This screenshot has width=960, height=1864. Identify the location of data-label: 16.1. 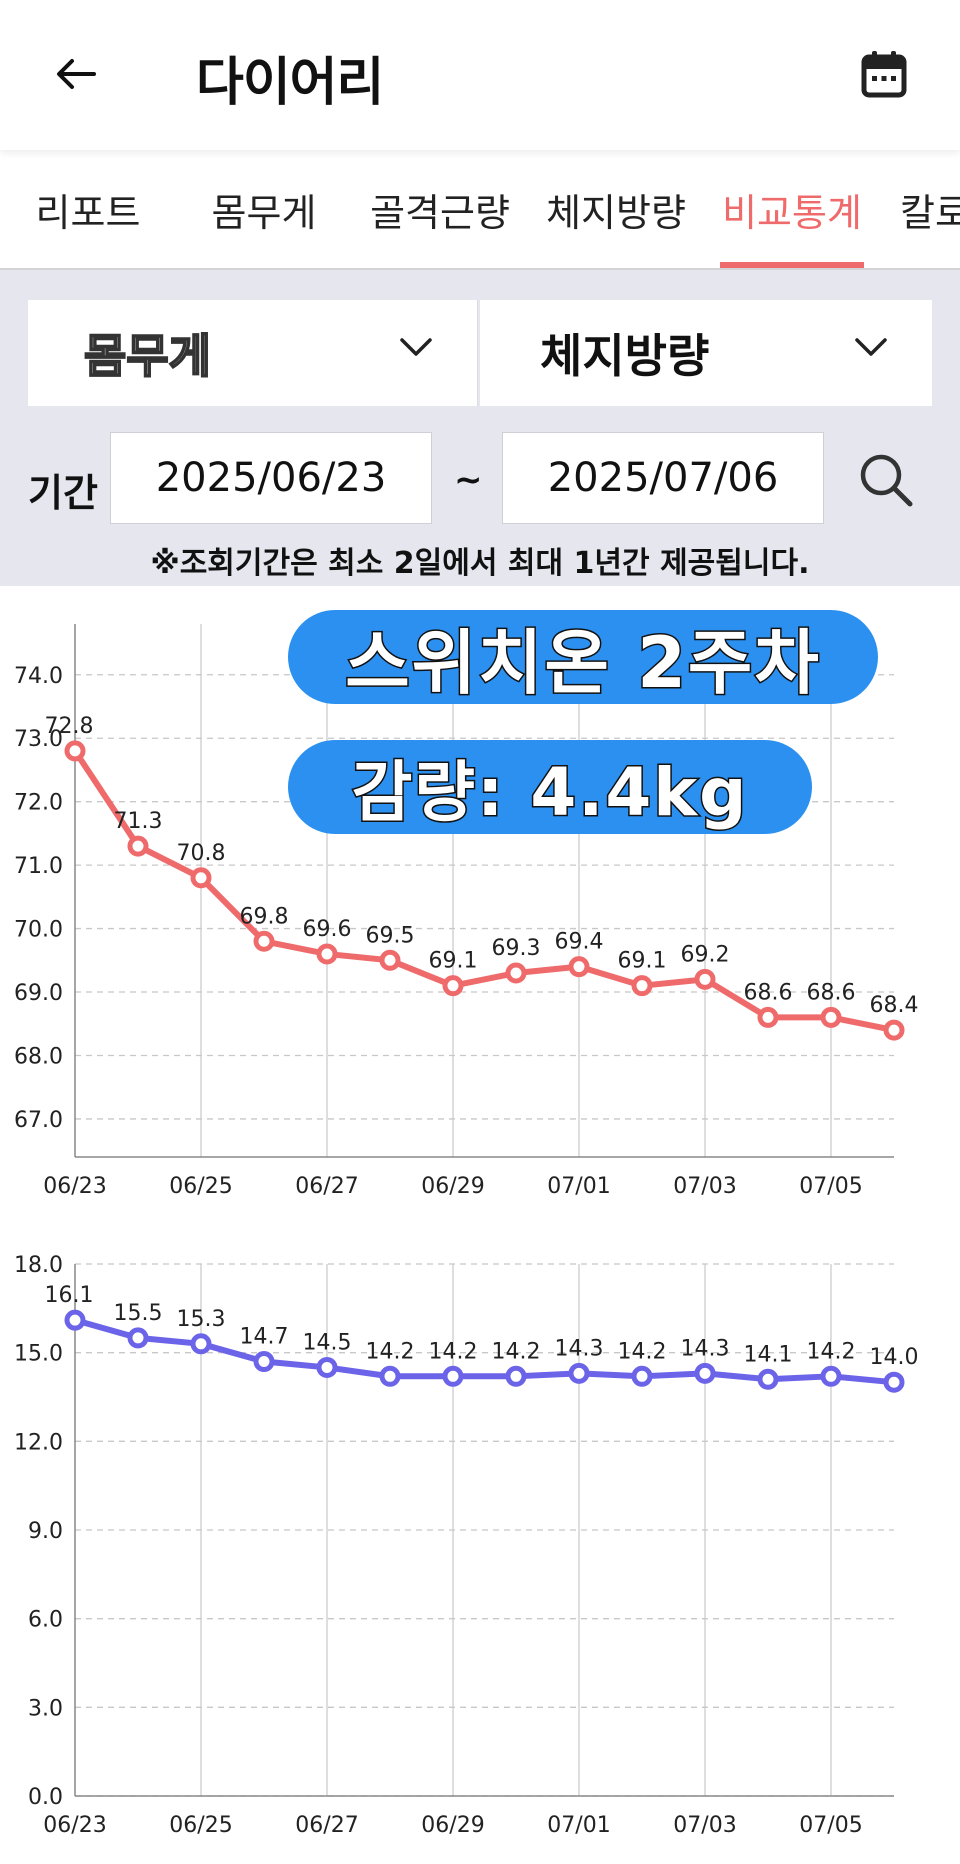
(69, 1295).